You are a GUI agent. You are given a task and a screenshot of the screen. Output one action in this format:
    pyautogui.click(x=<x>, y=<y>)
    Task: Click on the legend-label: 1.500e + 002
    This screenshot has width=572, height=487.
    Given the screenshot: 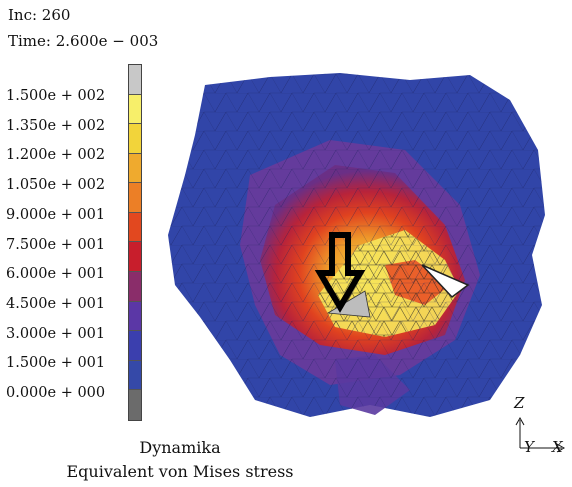 What is the action you would take?
    pyautogui.click(x=56, y=96)
    